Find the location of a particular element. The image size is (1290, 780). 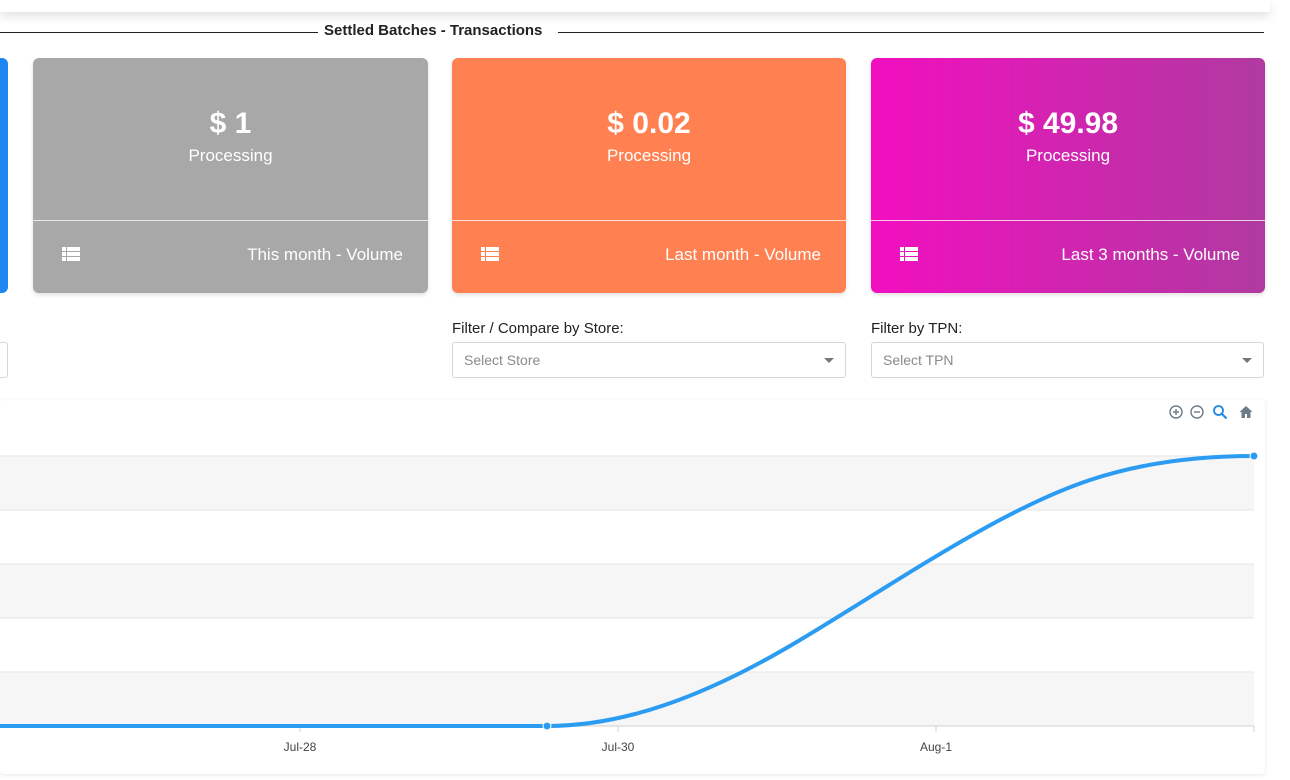

card-value: $ 0.02 is located at coordinates (649, 123).